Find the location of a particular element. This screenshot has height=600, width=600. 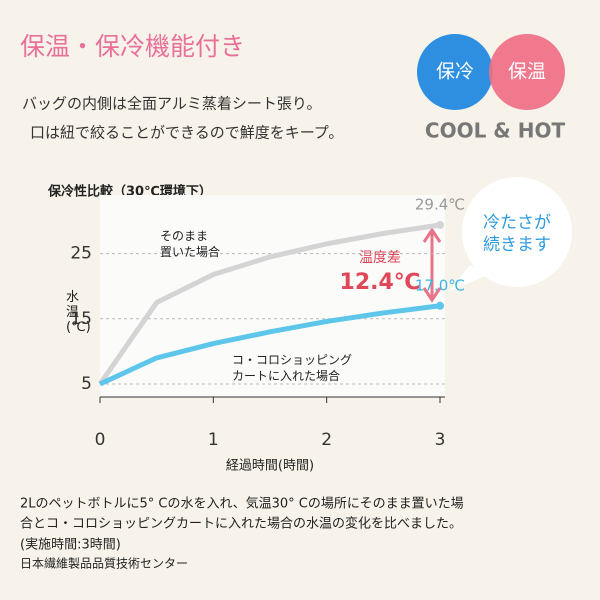

value-label: 29.4℃ is located at coordinates (440, 204).